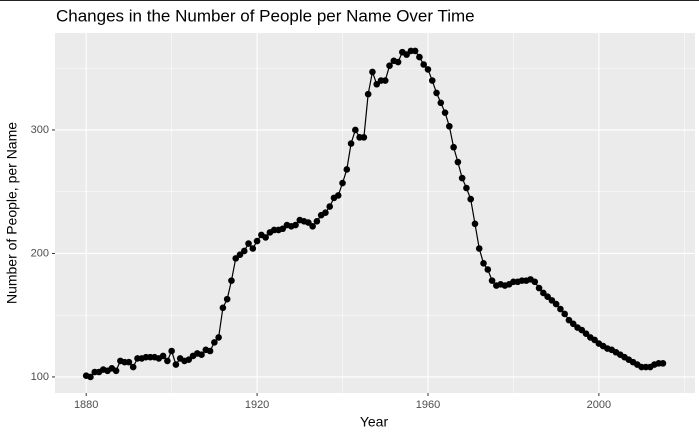 The height and width of the screenshot is (435, 699). What do you see at coordinates (40, 130) in the screenshot?
I see `y-tick-label: 300` at bounding box center [40, 130].